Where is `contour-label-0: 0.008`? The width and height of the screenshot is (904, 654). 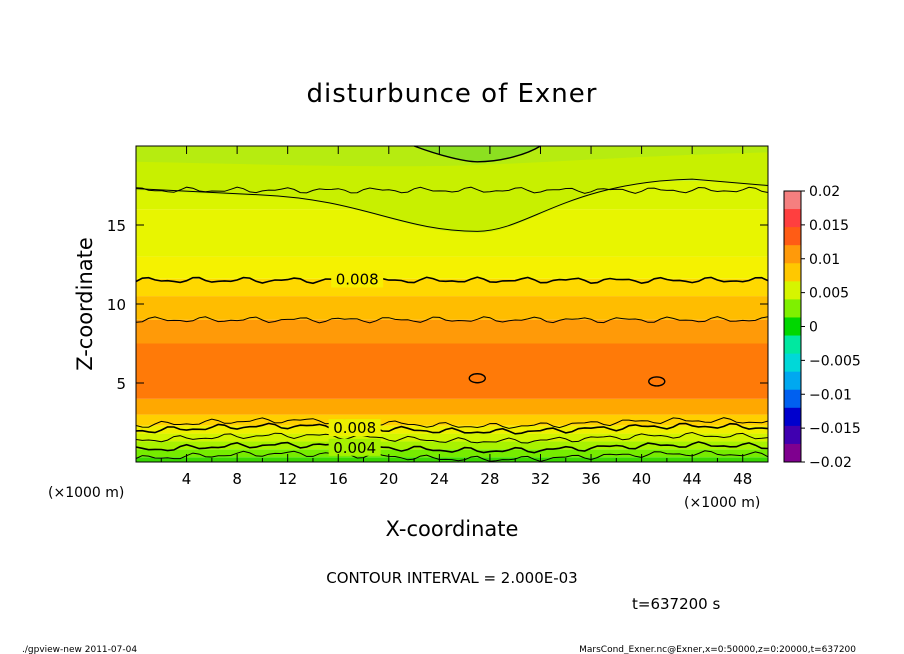
contour-label-0: 0.008 is located at coordinates (357, 280).